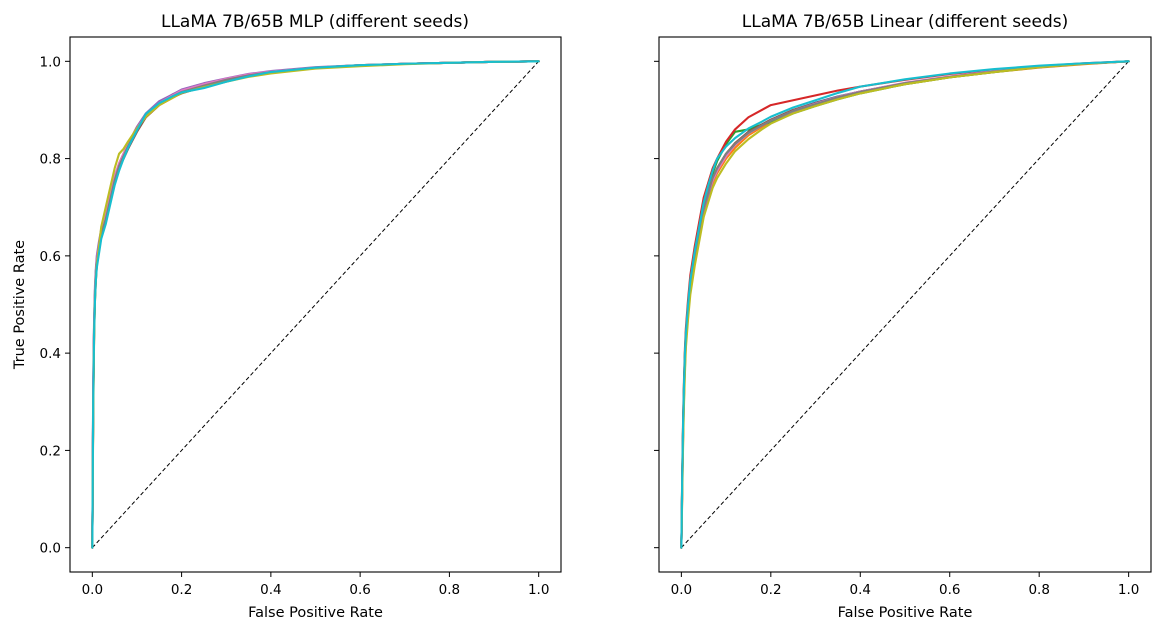  What do you see at coordinates (92, 590) in the screenshot?
I see `mlp-x-tick-label-0: 0.0` at bounding box center [92, 590].